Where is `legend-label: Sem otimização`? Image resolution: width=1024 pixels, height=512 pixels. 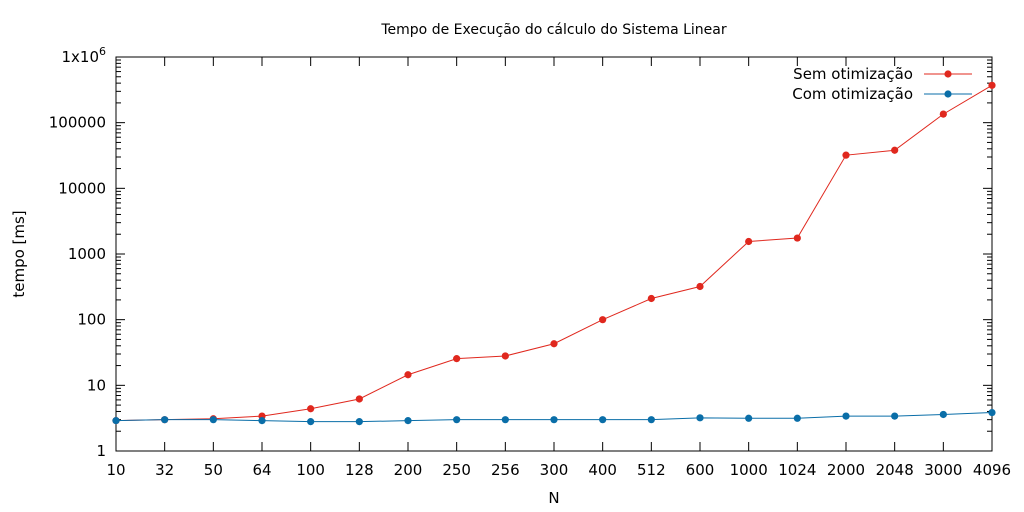
legend-label: Sem otimização is located at coordinates (853, 74).